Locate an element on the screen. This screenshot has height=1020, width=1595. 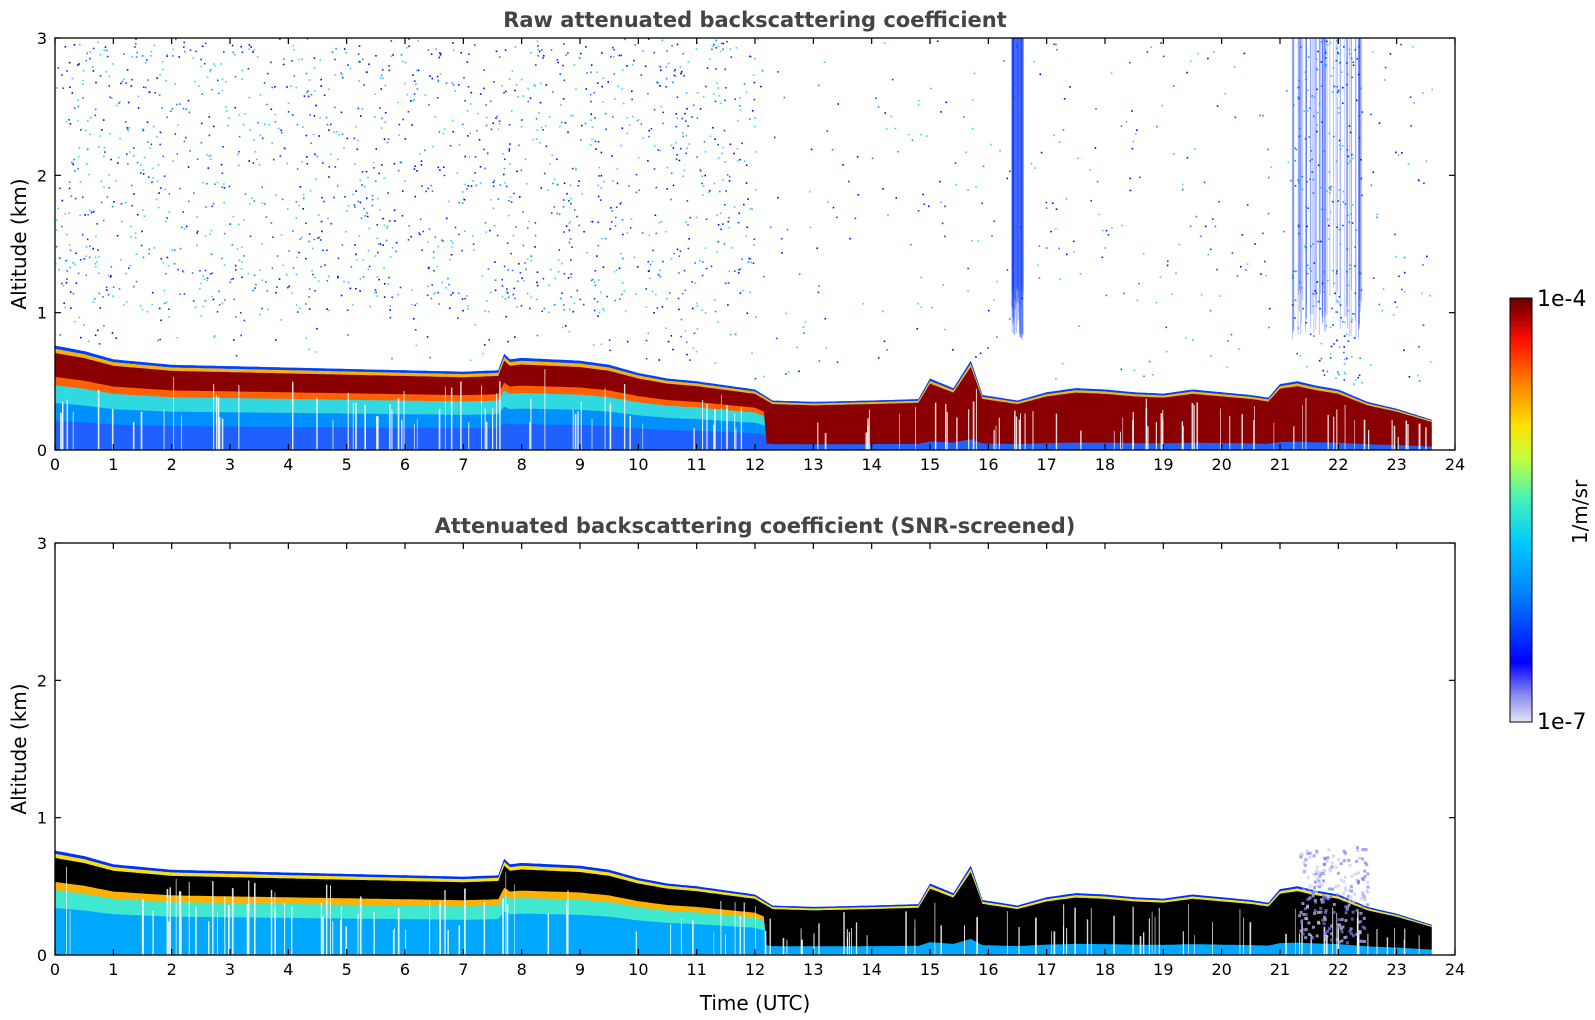
x-tick-label: 19 is located at coordinates (1163, 969).